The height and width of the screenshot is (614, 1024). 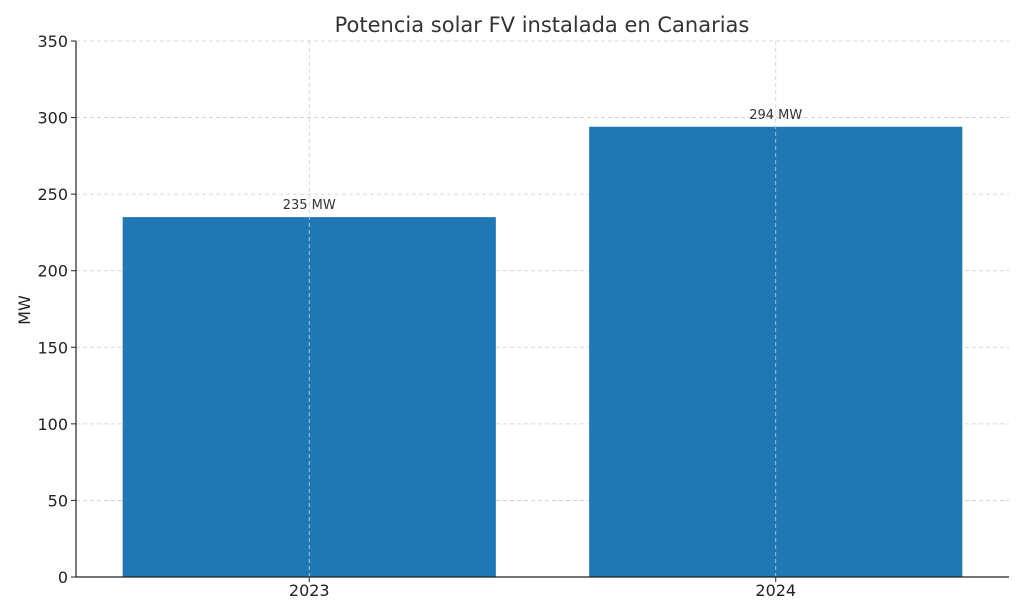 What do you see at coordinates (58, 500) in the screenshot?
I see `y-tick-label: 50` at bounding box center [58, 500].